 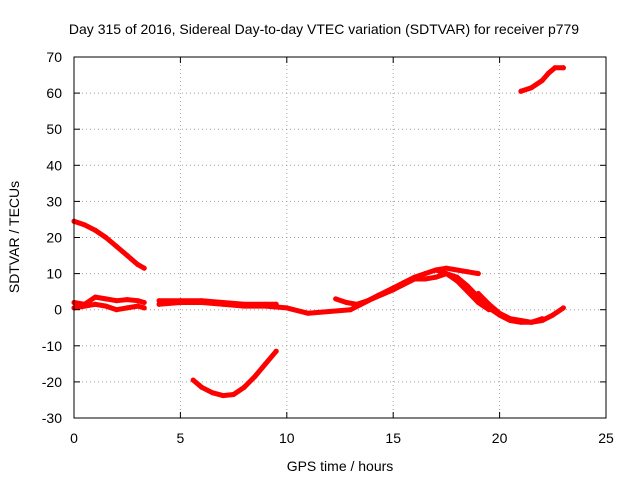 I want to click on series-track-g, so click(x=462, y=290).